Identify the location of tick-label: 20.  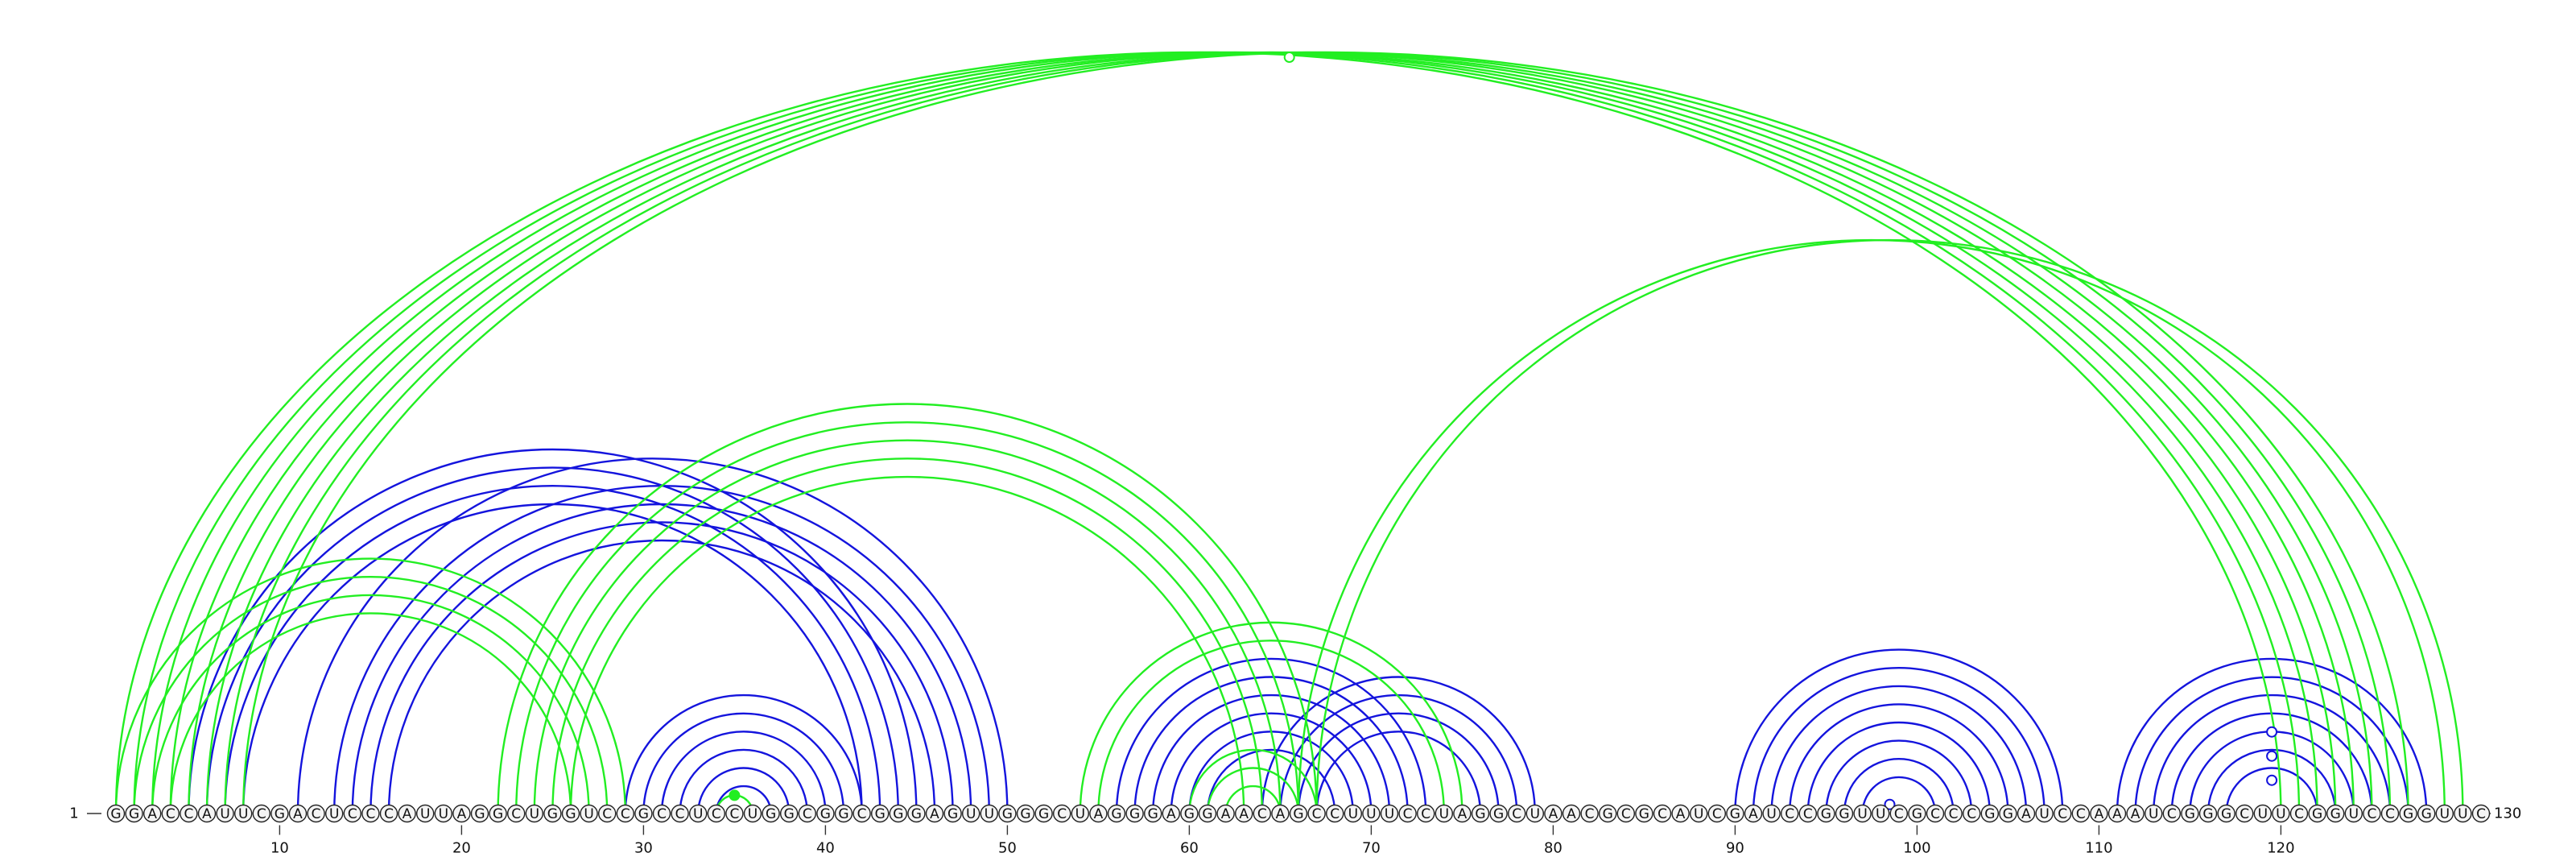
(462, 849).